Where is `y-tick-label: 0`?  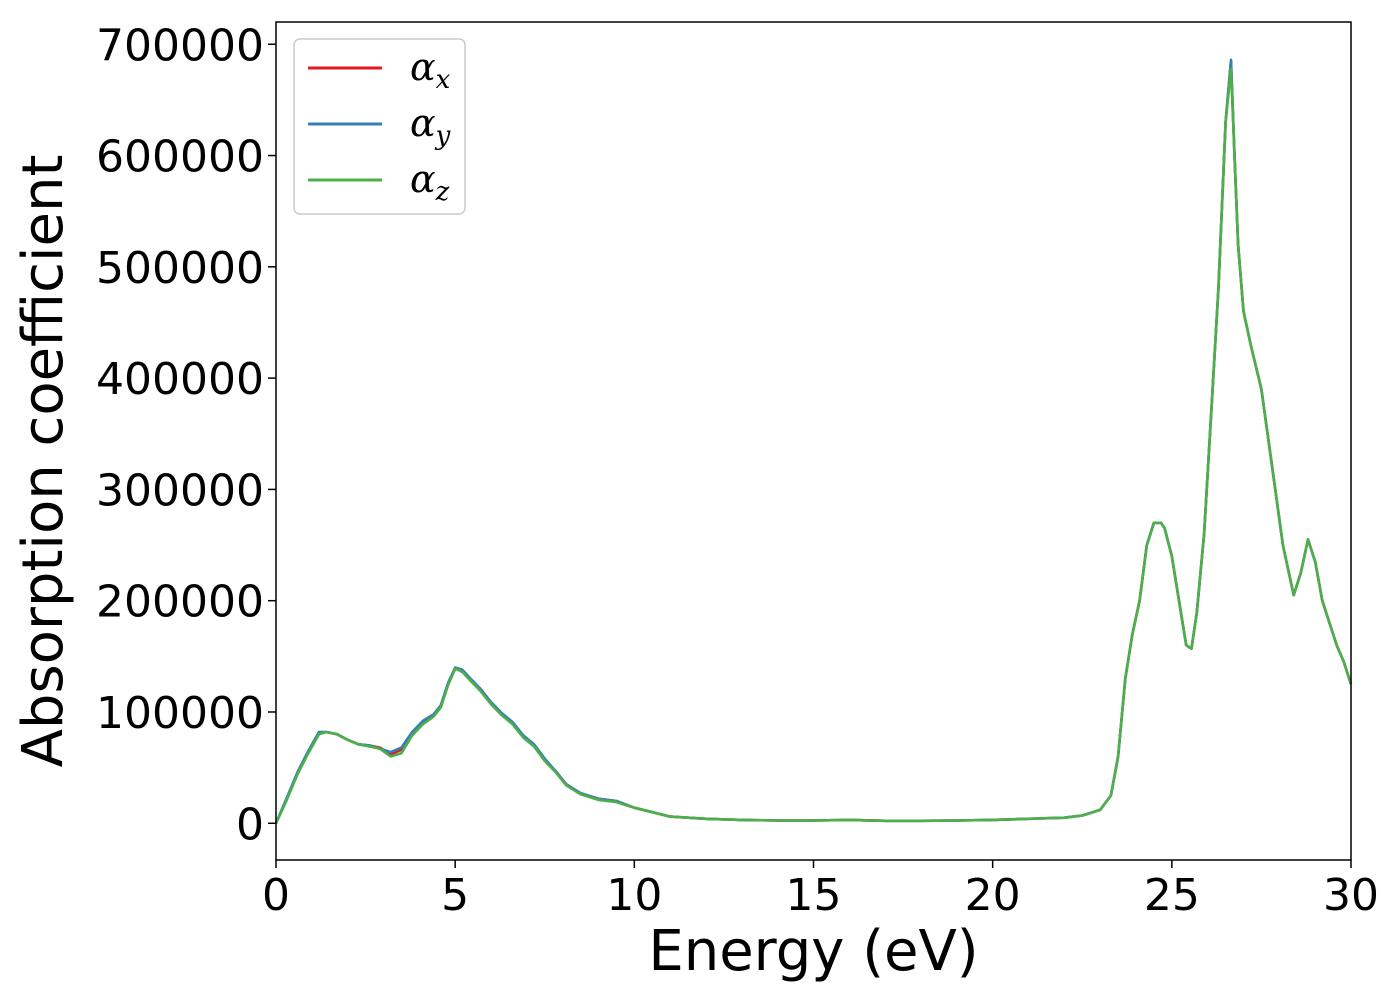
y-tick-label: 0 is located at coordinates (250, 824).